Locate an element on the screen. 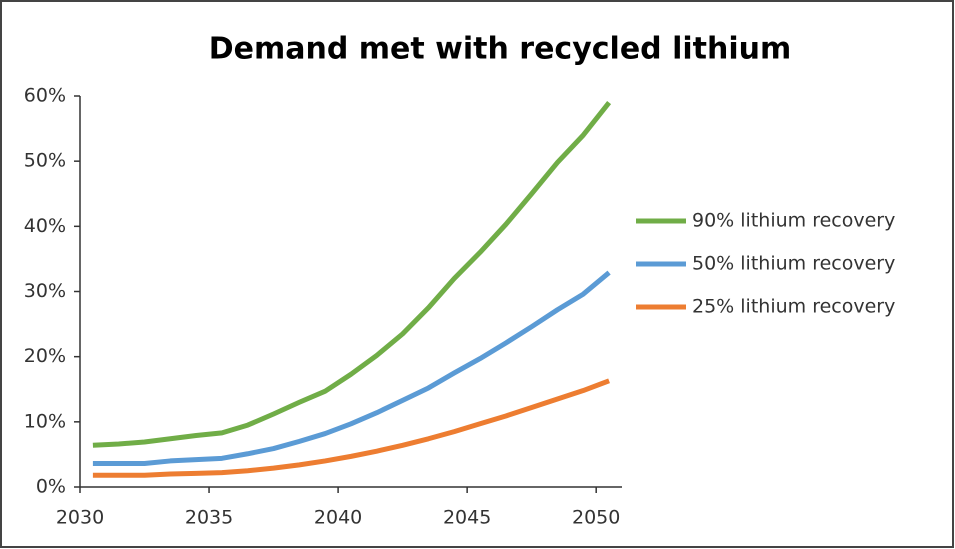 Image resolution: width=955 pixels, height=549 pixels. legend-label: 25% lithium recovery is located at coordinates (793, 307).